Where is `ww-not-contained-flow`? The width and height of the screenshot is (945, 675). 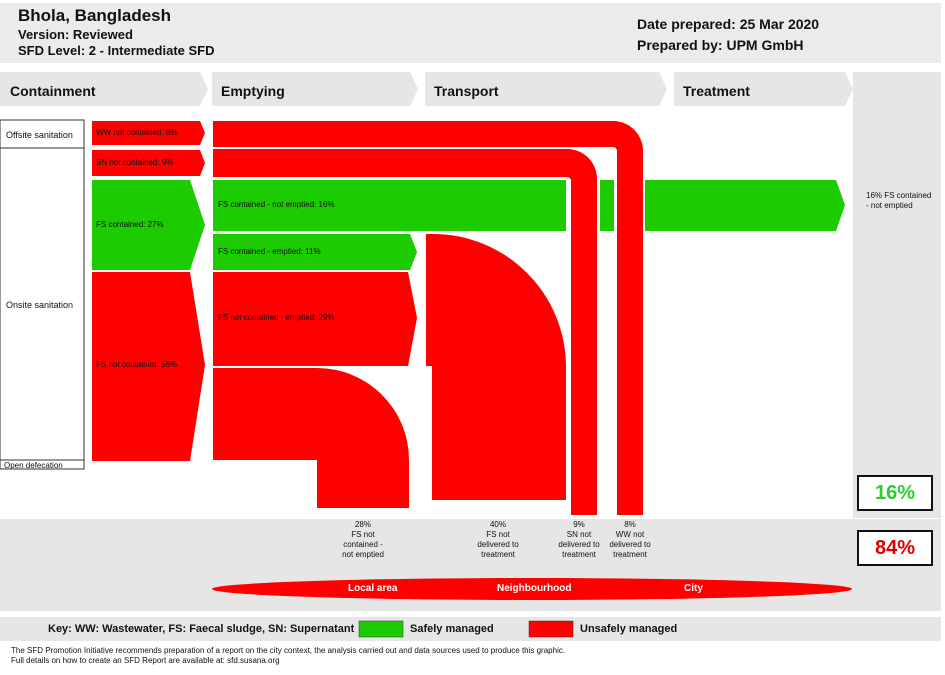
ww-not-contained-flow is located at coordinates (148, 133).